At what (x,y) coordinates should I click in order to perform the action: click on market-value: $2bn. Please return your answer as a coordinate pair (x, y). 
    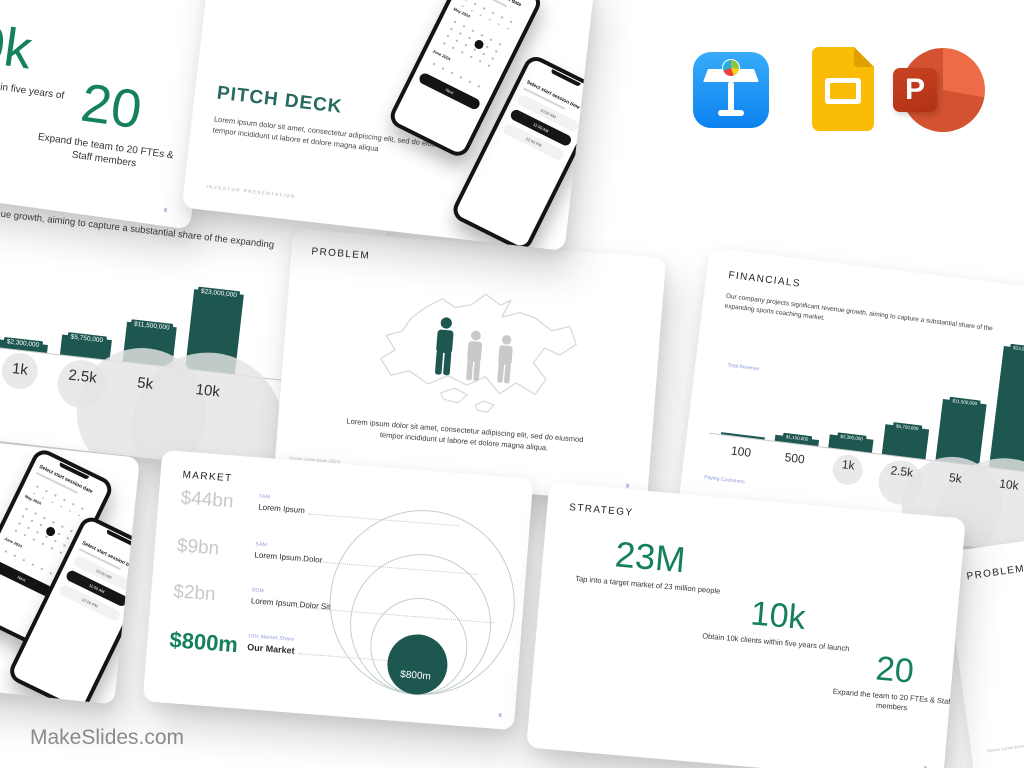
    Looking at the image, I should click on (194, 593).